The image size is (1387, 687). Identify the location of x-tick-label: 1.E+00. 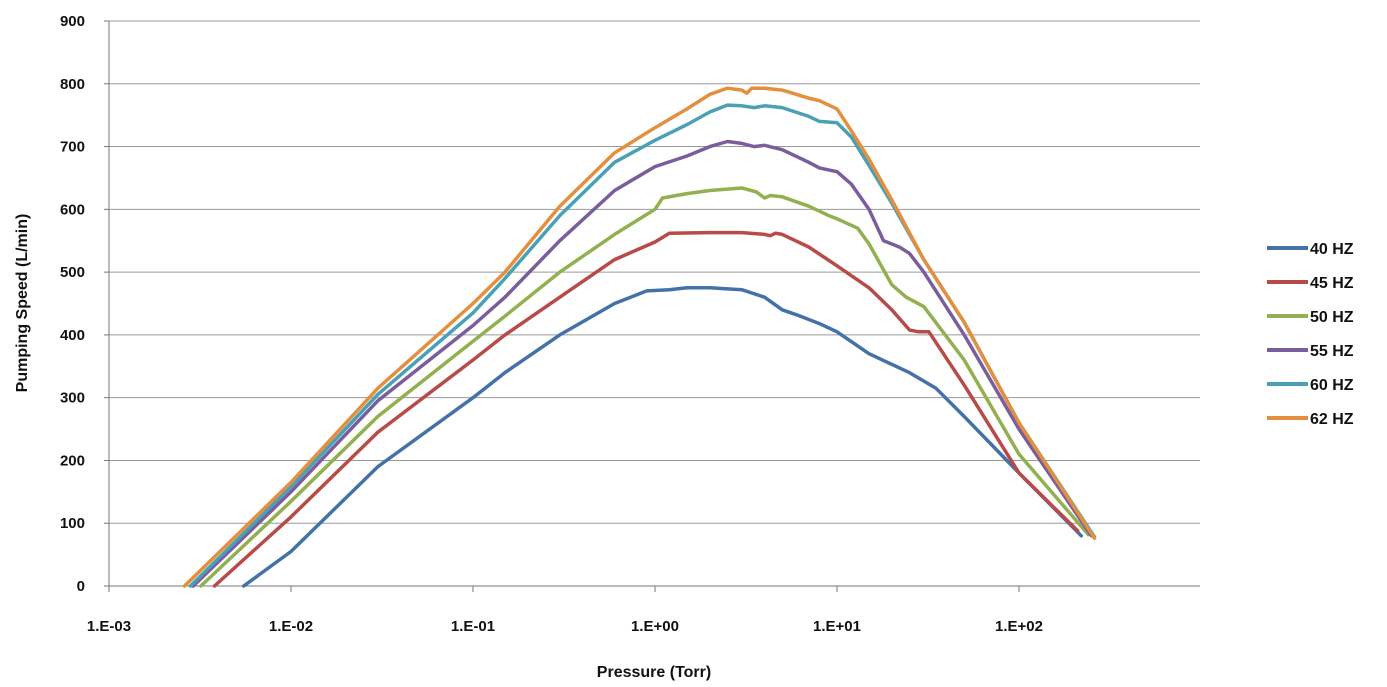
(655, 626).